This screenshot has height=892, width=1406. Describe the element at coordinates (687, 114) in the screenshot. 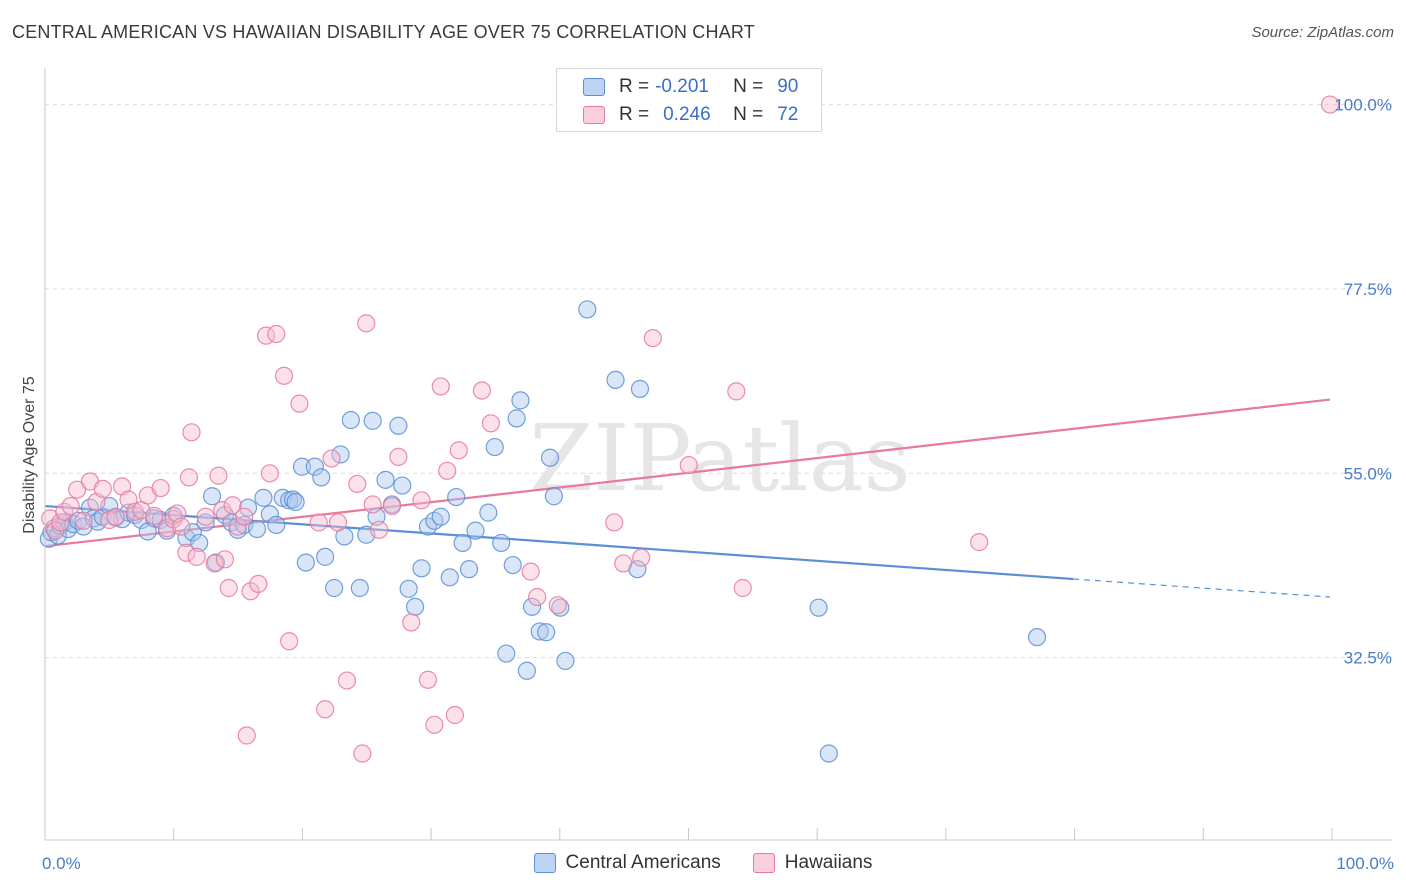

I see `legend-r-value: 0.246` at that location.